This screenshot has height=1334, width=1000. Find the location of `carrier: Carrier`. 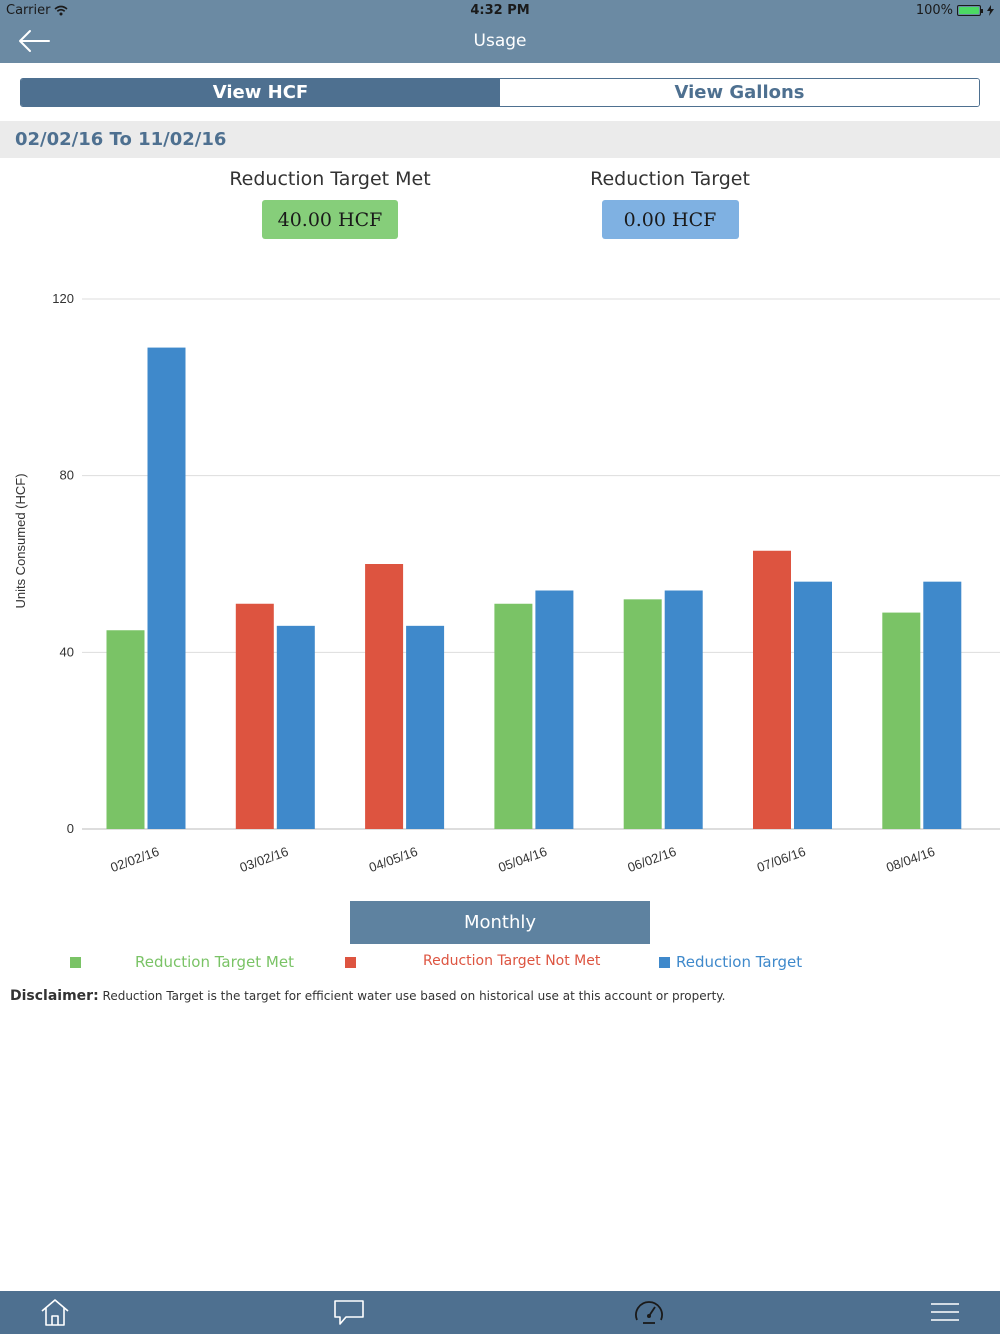

carrier: Carrier is located at coordinates (37, 10).